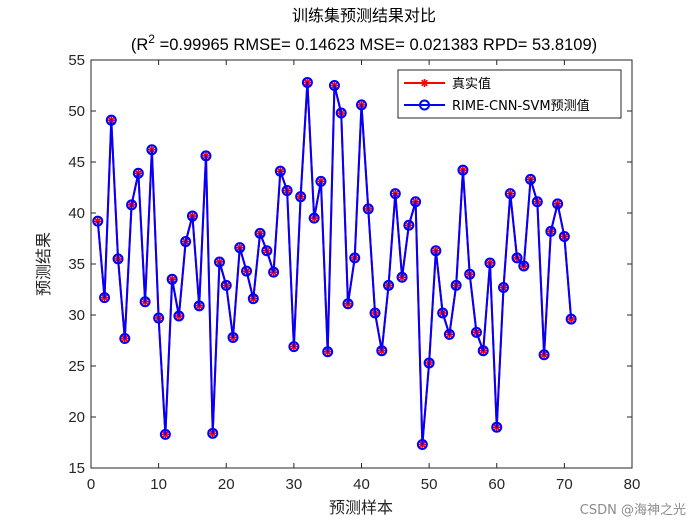 The image size is (700, 525). Describe the element at coordinates (632, 484) in the screenshot. I see `x-tick-label: 80` at that location.